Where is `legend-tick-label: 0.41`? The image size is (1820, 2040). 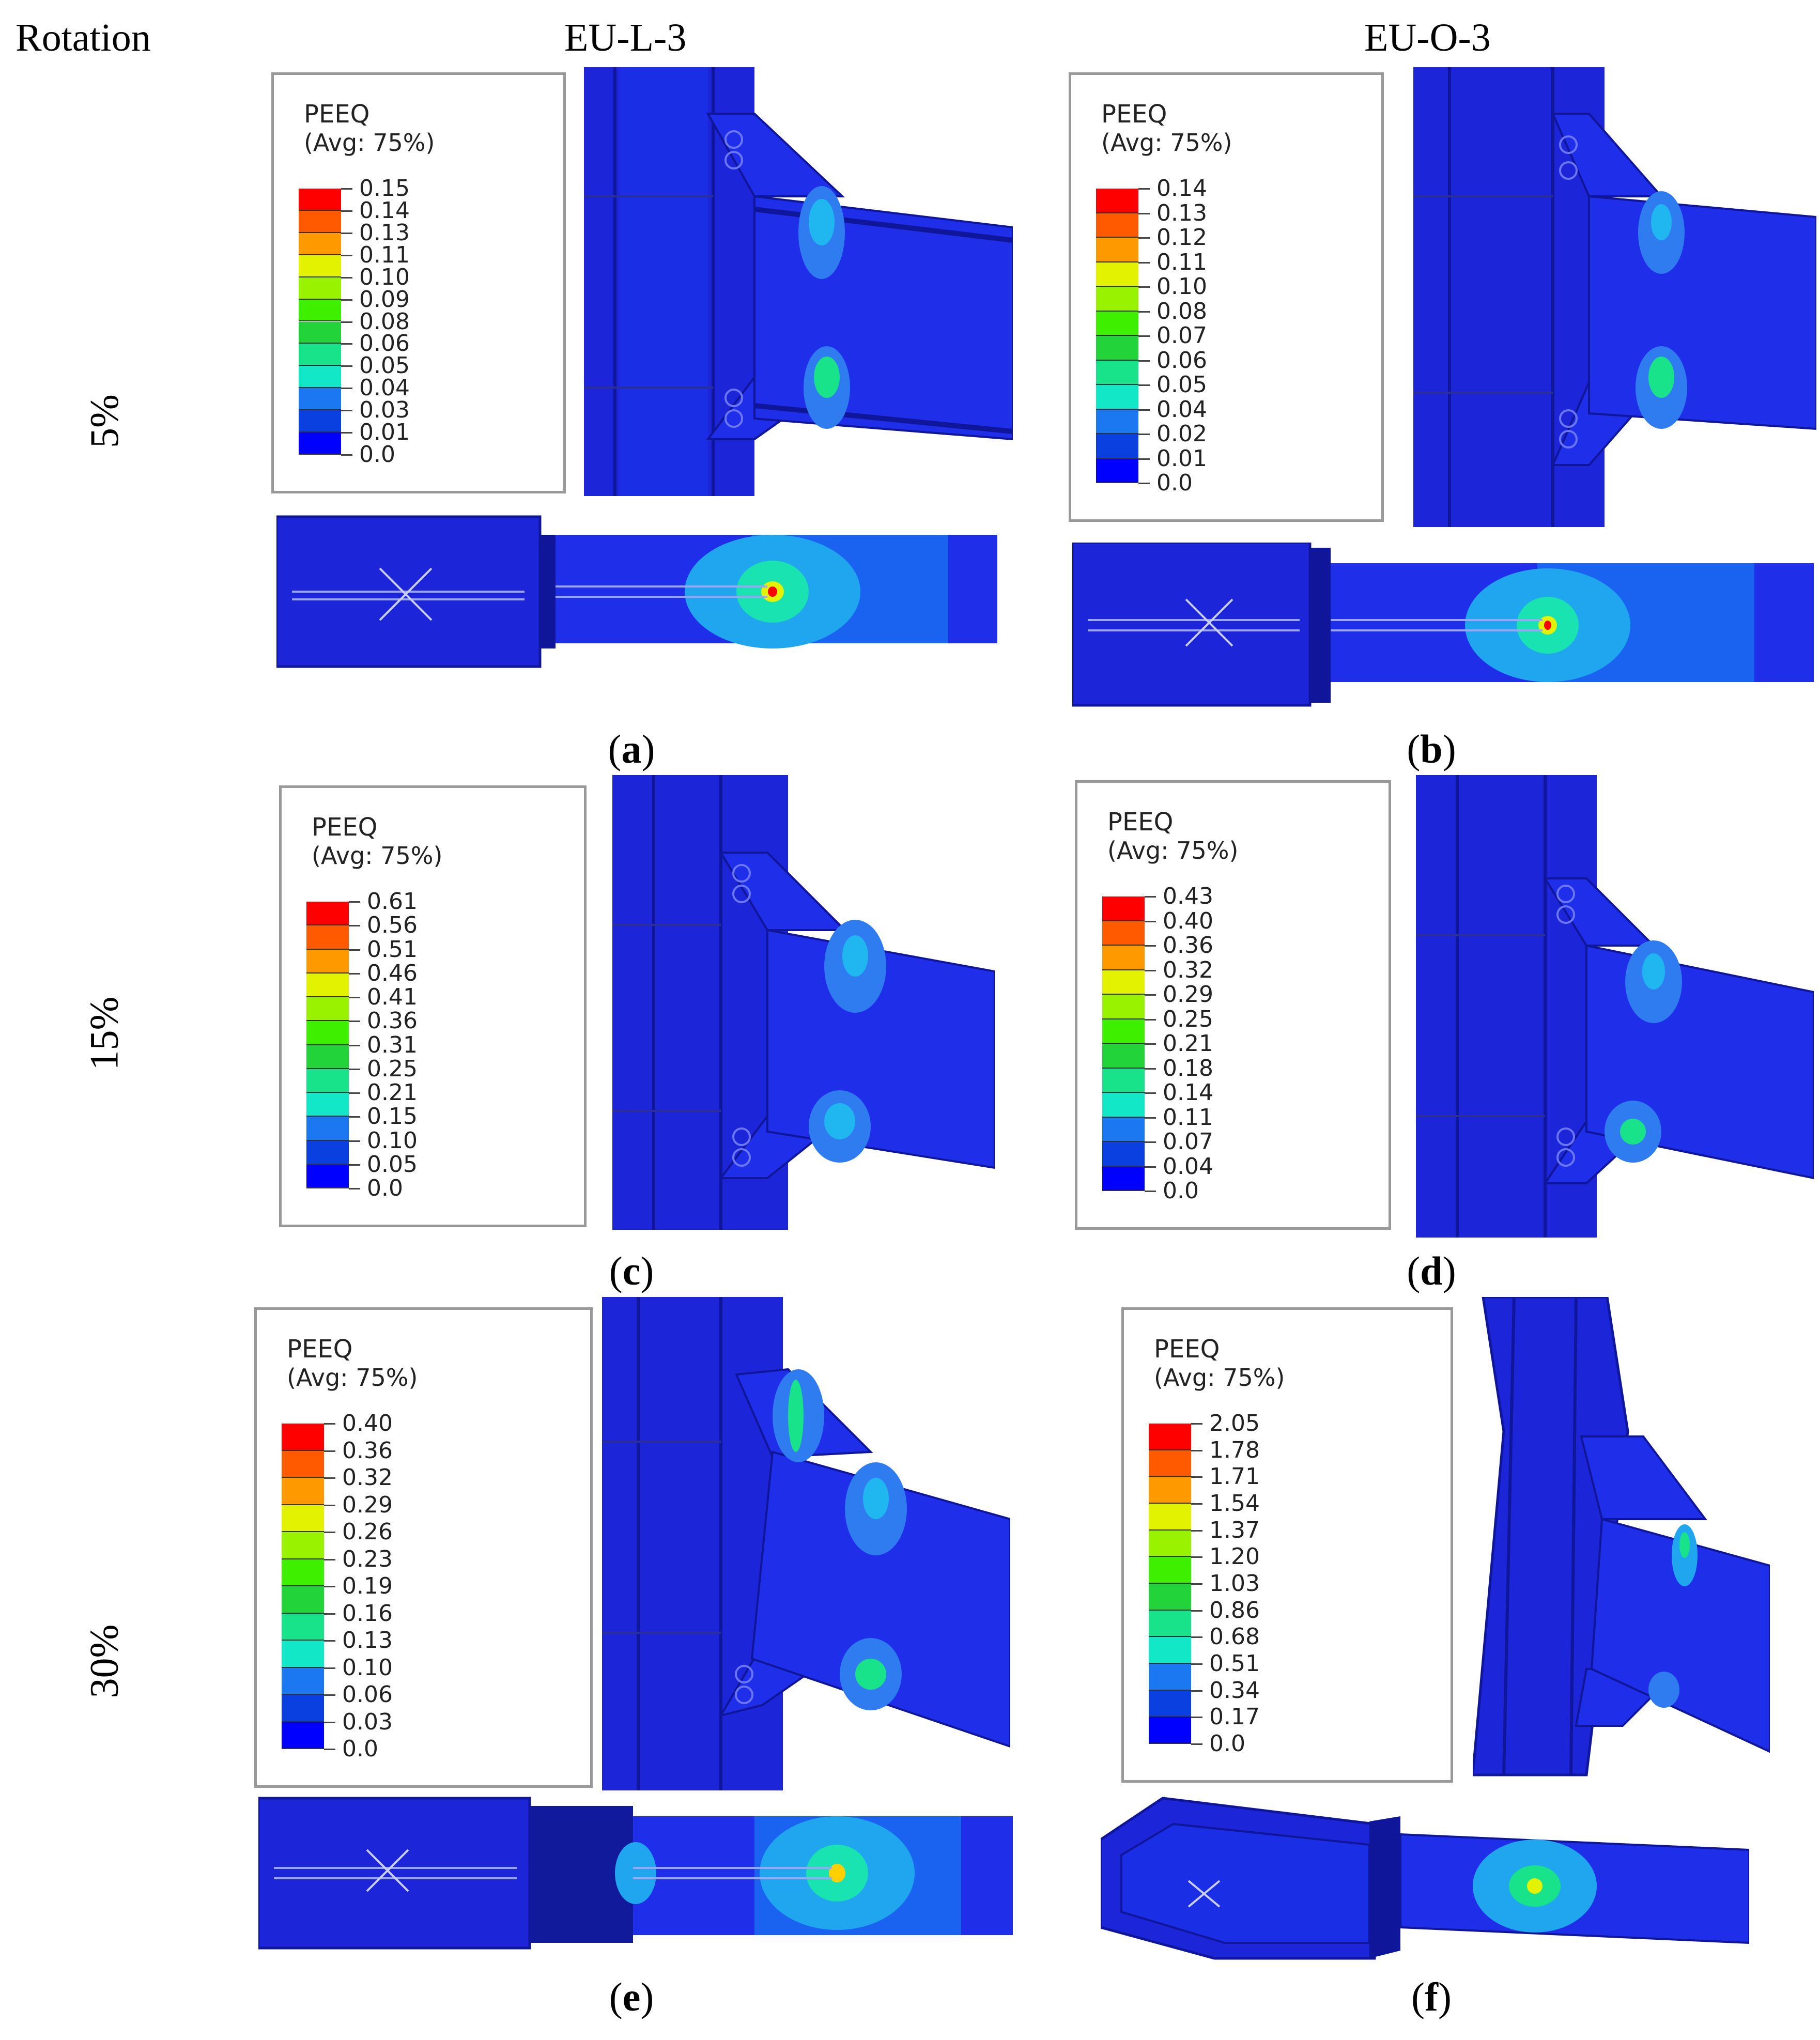
legend-tick-label: 0.41 is located at coordinates (392, 997).